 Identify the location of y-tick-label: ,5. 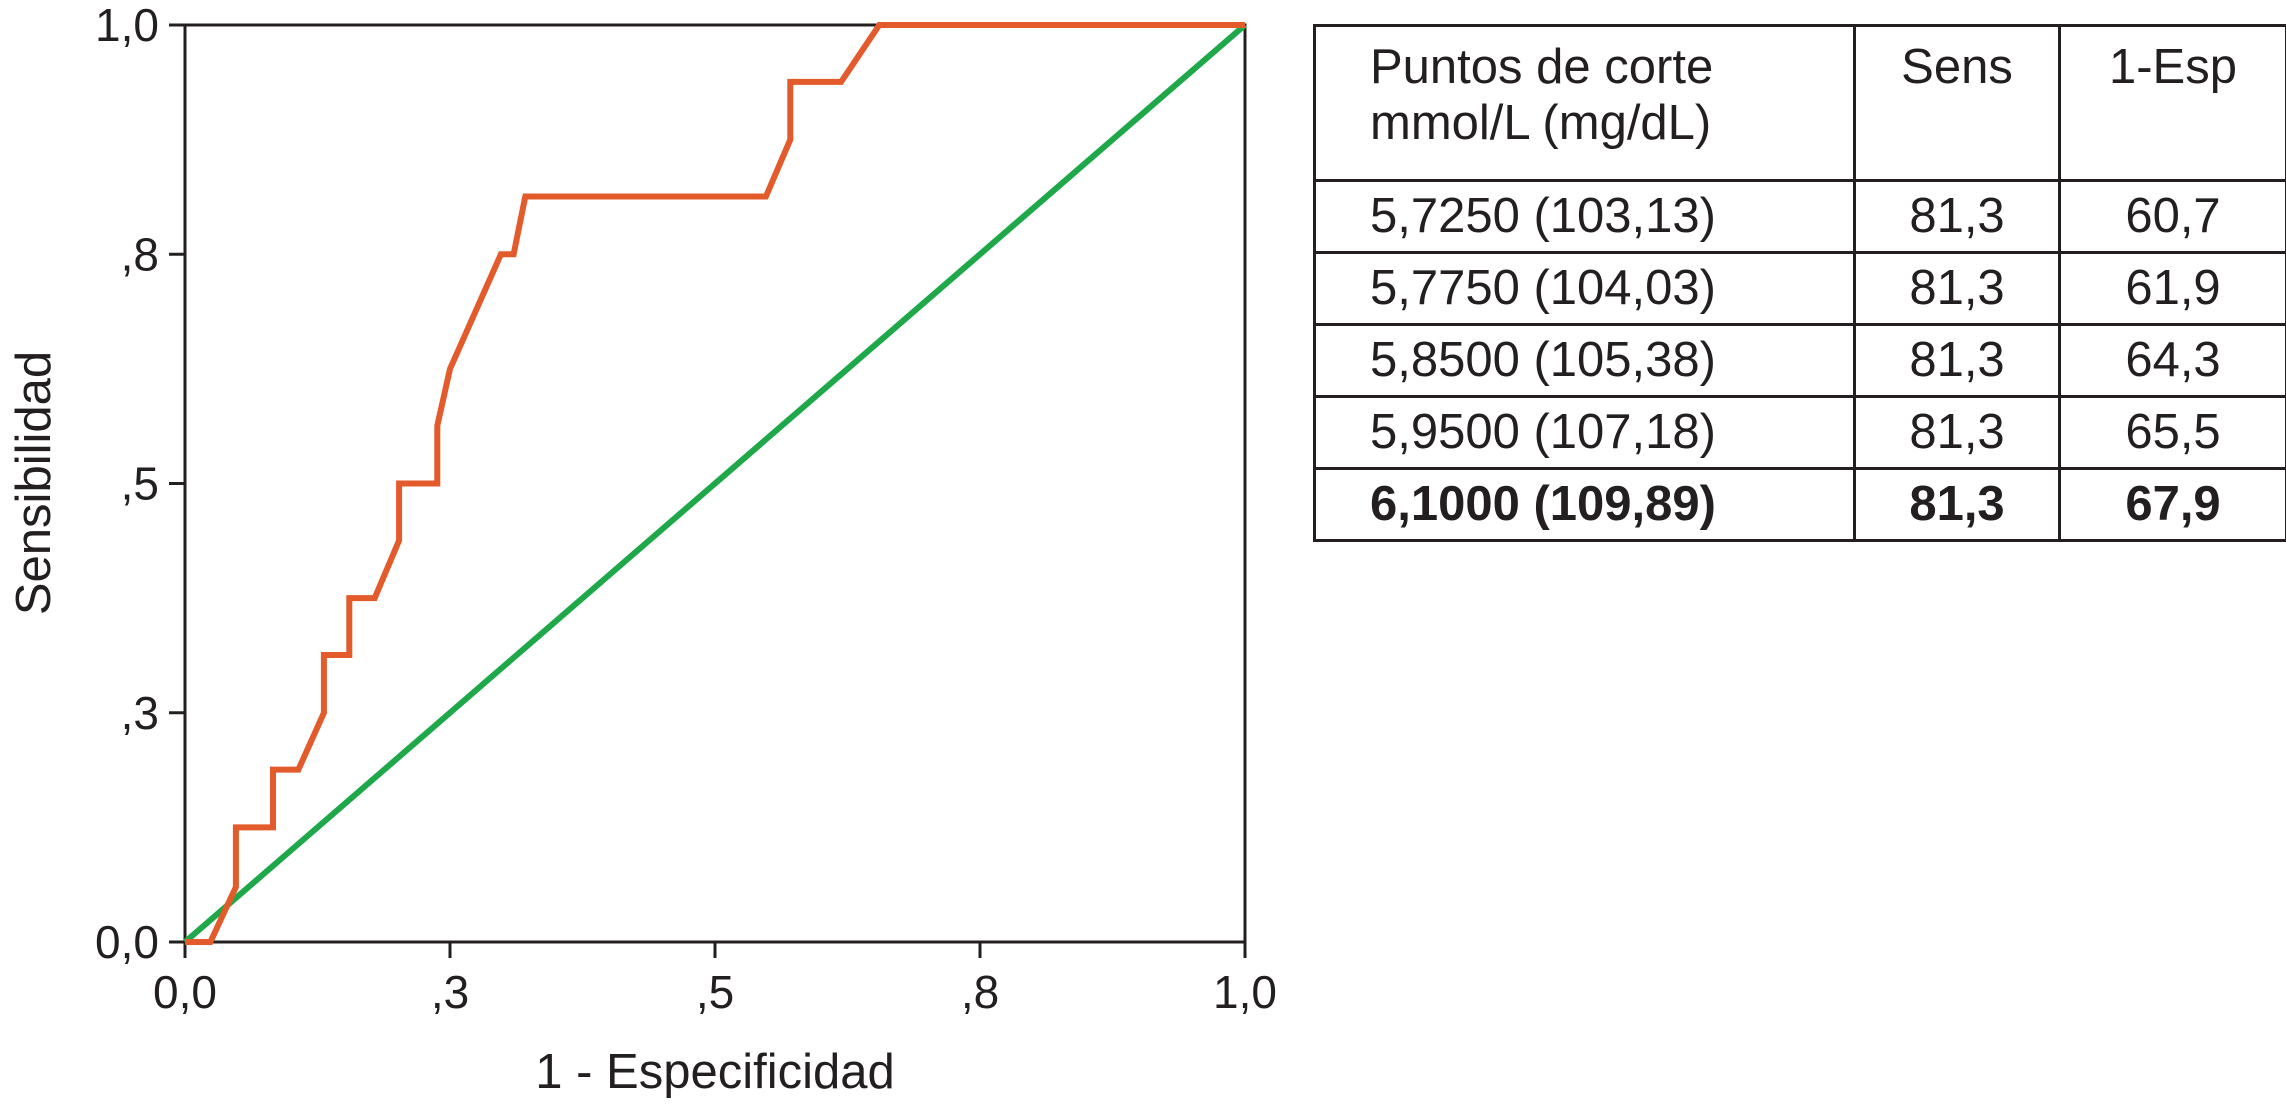
(140, 484).